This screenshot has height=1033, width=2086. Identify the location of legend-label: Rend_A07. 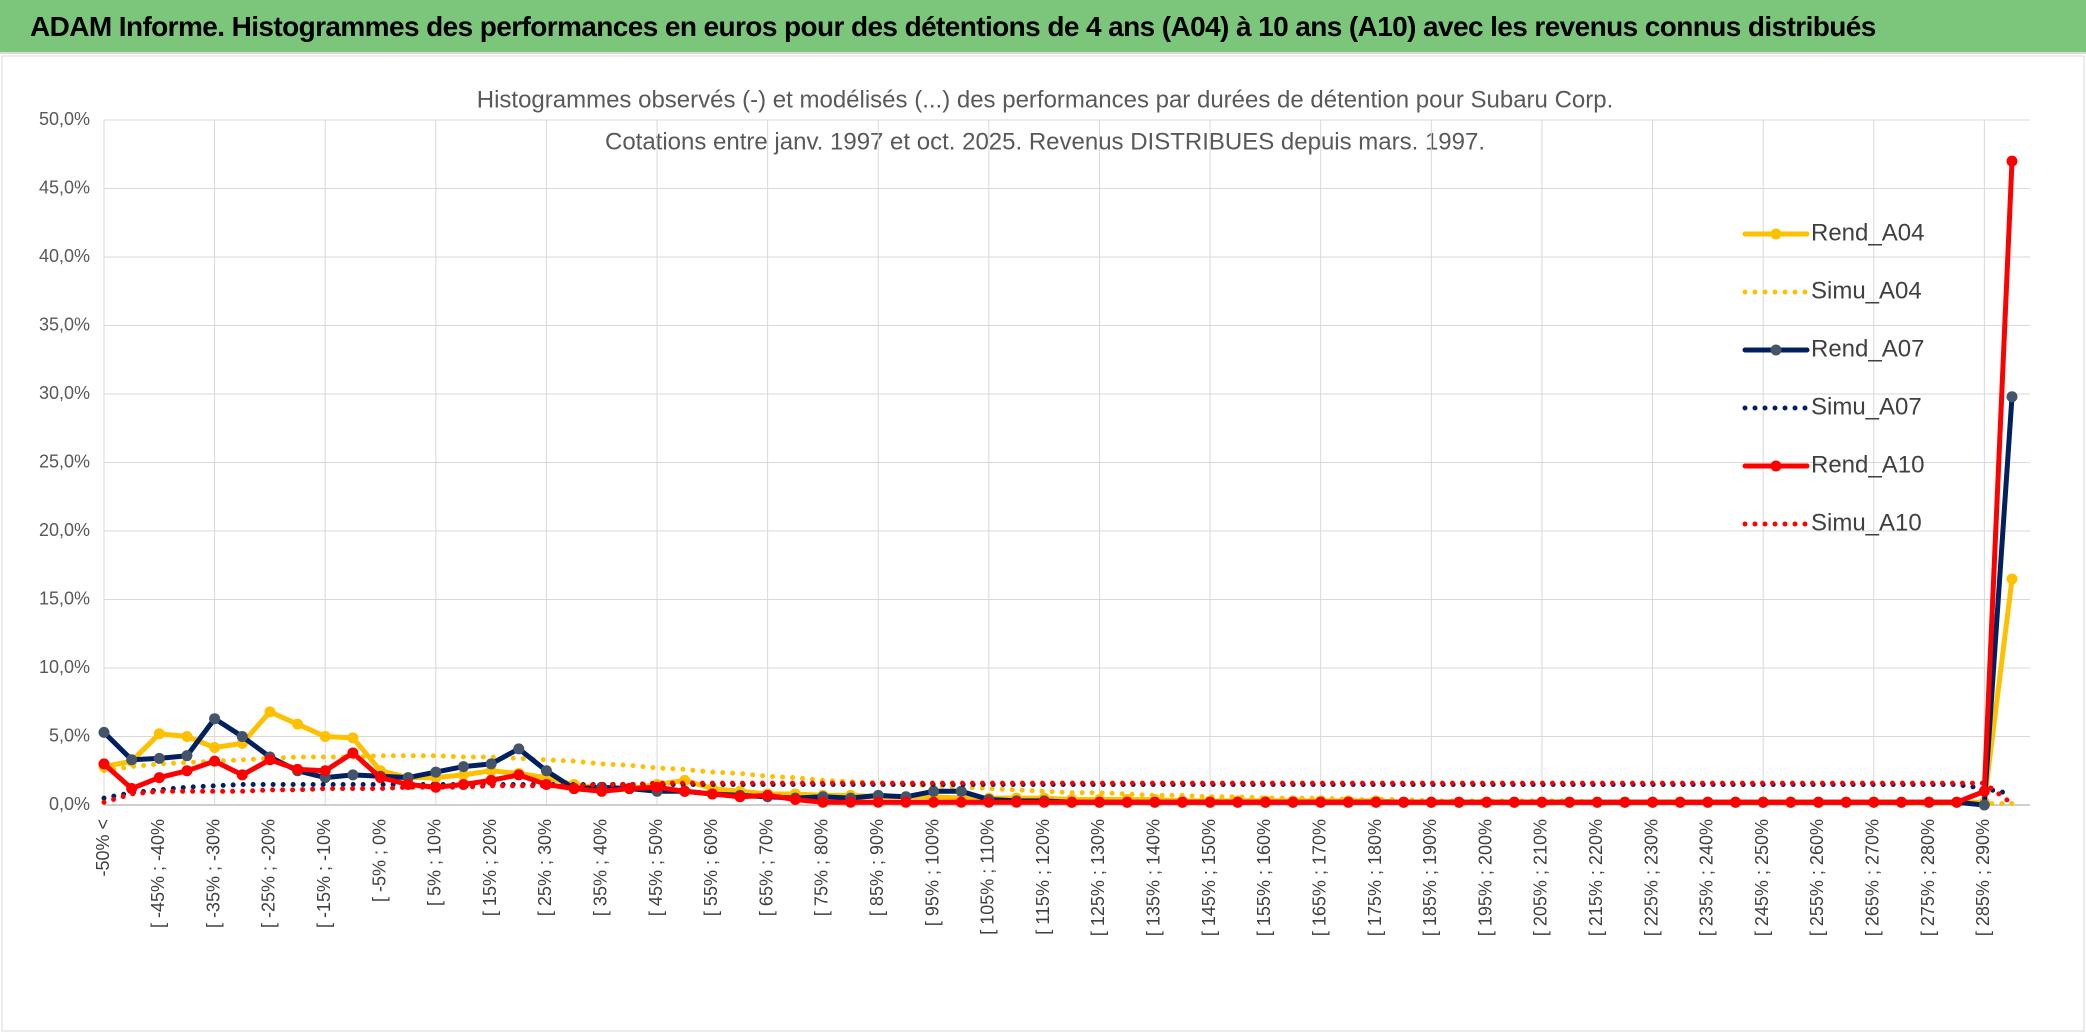
(1867, 348).